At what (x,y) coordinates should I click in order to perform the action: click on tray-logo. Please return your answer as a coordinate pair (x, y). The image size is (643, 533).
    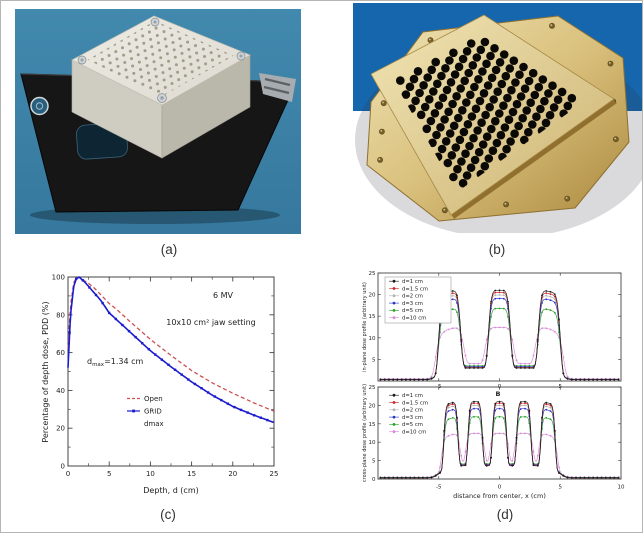
    Looking at the image, I should click on (39, 106).